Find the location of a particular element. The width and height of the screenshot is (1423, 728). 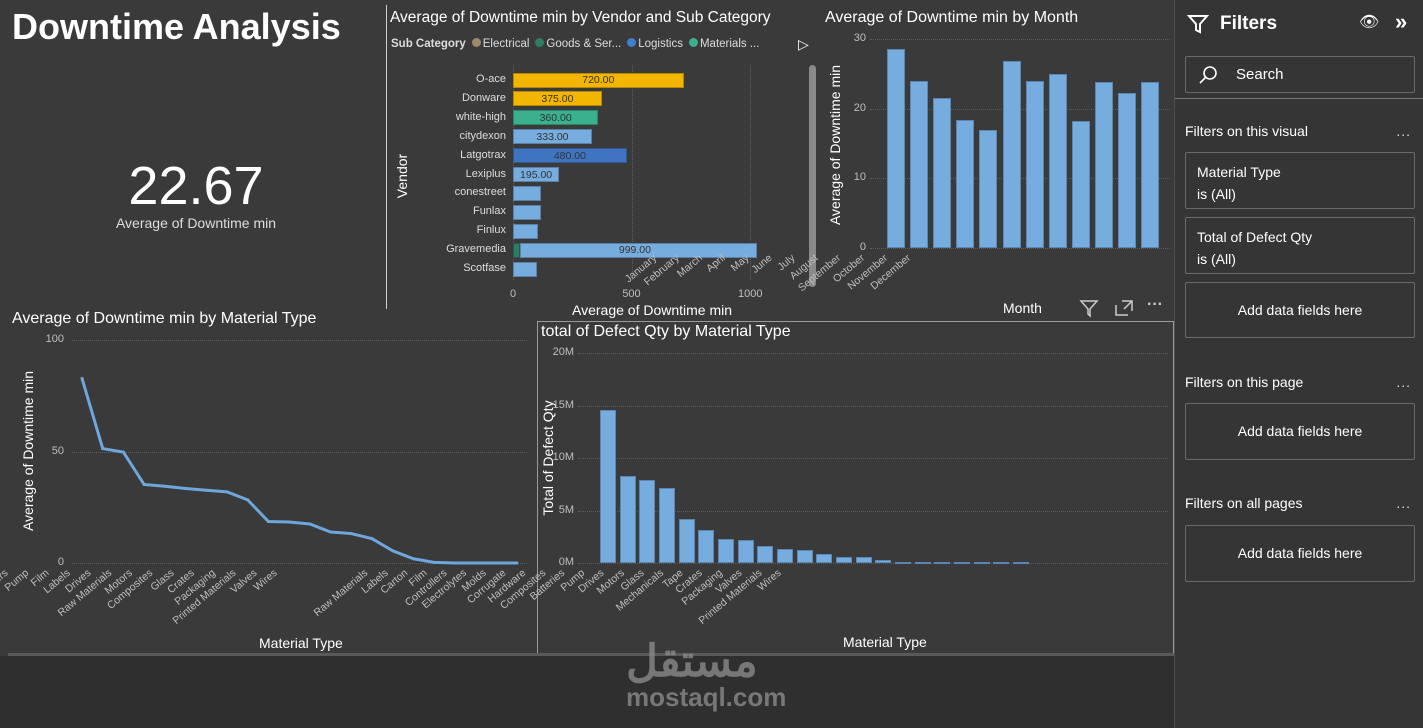

legend-item-electrical: Electrical is located at coordinates (500, 44).